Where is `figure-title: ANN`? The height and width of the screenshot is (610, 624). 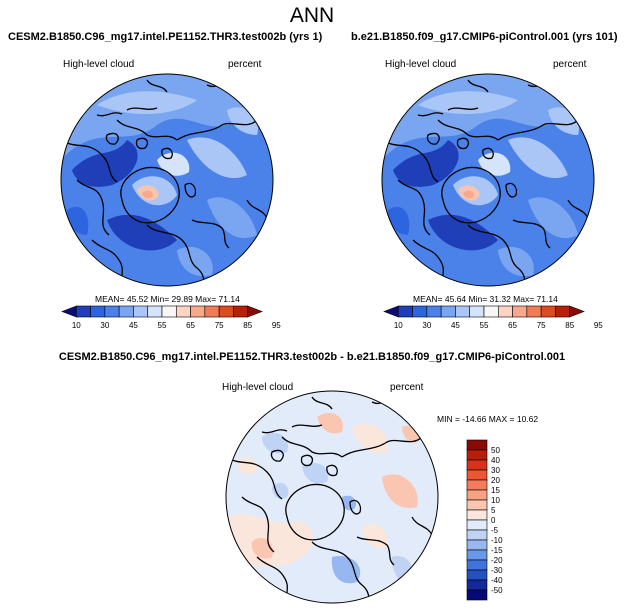
figure-title: ANN is located at coordinates (312, 15).